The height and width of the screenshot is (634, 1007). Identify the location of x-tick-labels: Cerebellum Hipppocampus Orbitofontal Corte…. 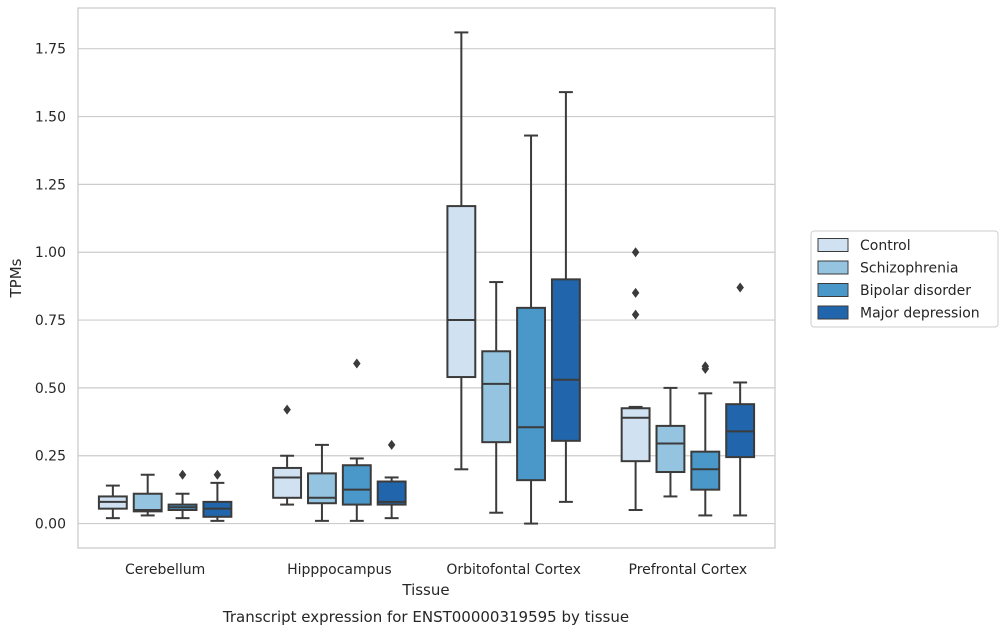
(436, 570).